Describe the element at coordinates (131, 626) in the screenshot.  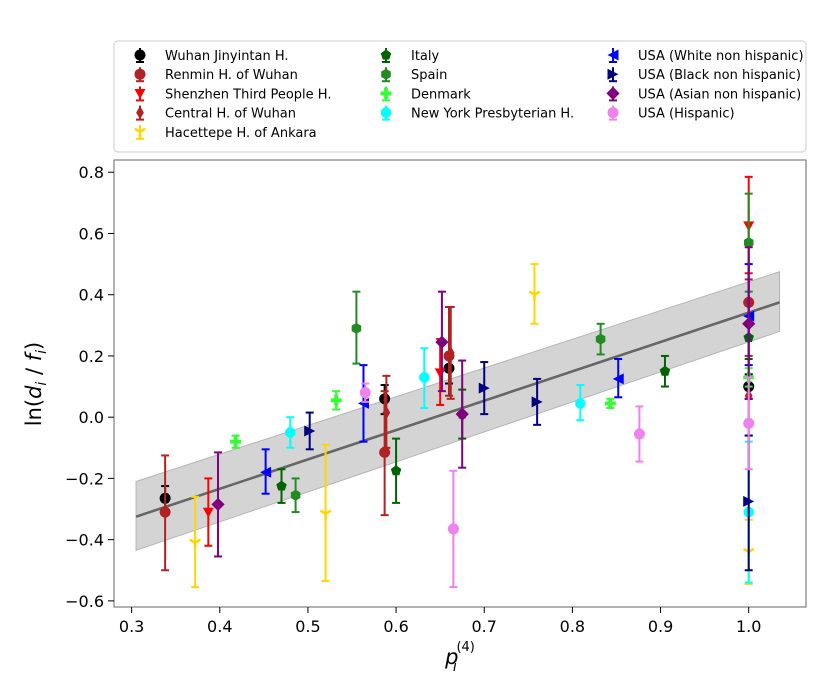
I see `x-tick-label: 0.3` at that location.